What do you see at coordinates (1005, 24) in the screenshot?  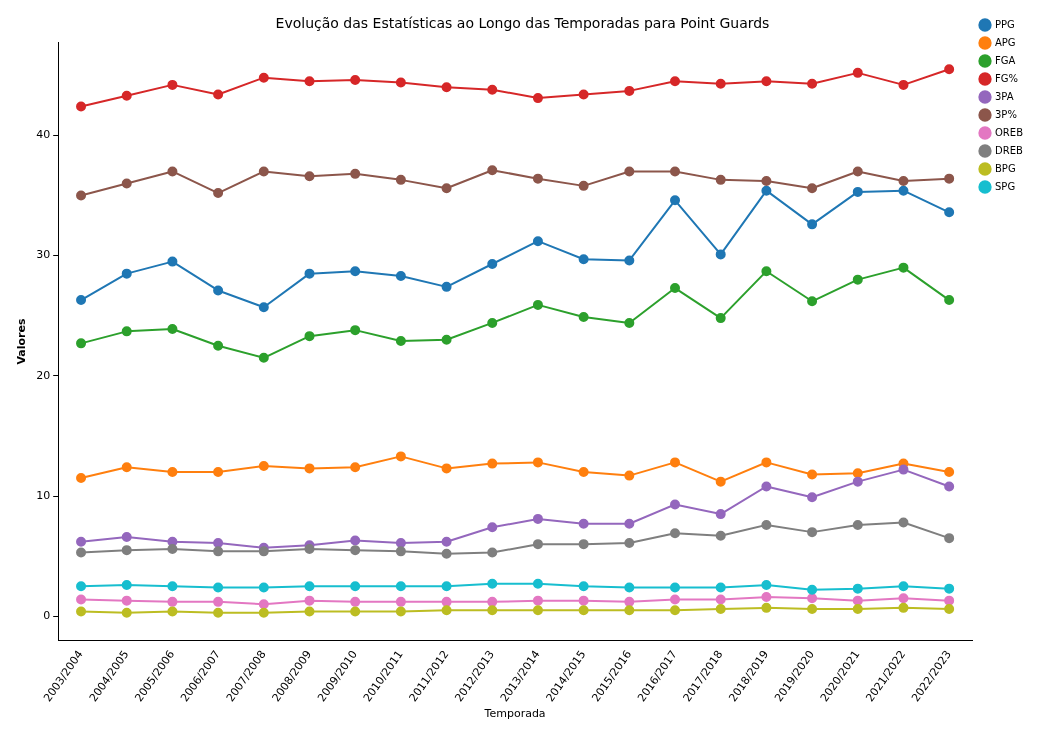 I see `legend-label: PPG` at bounding box center [1005, 24].